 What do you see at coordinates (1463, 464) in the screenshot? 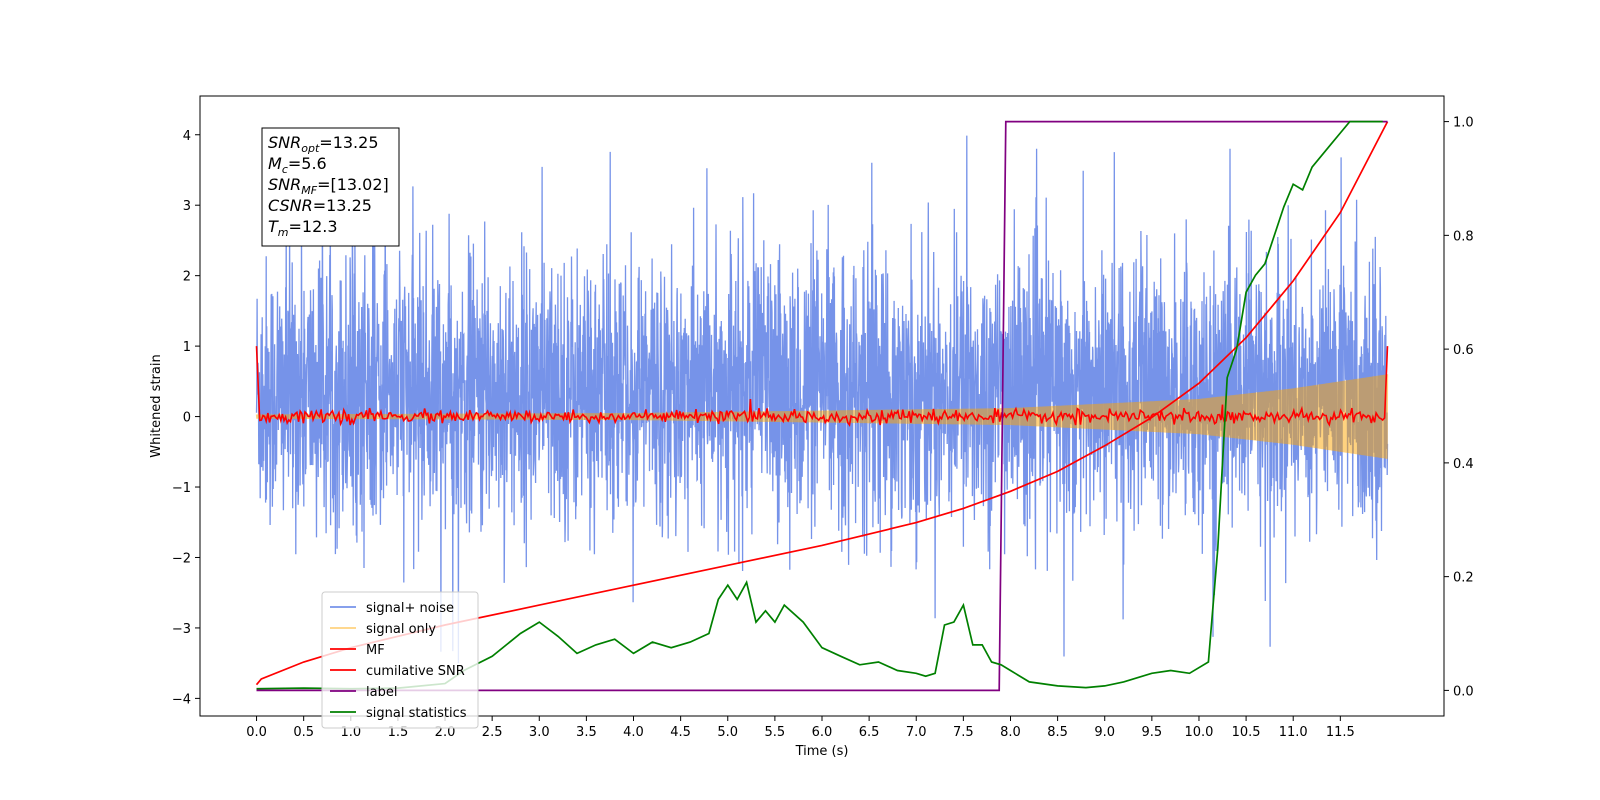
I see `y-right-tick-label: 0.4` at bounding box center [1463, 464].